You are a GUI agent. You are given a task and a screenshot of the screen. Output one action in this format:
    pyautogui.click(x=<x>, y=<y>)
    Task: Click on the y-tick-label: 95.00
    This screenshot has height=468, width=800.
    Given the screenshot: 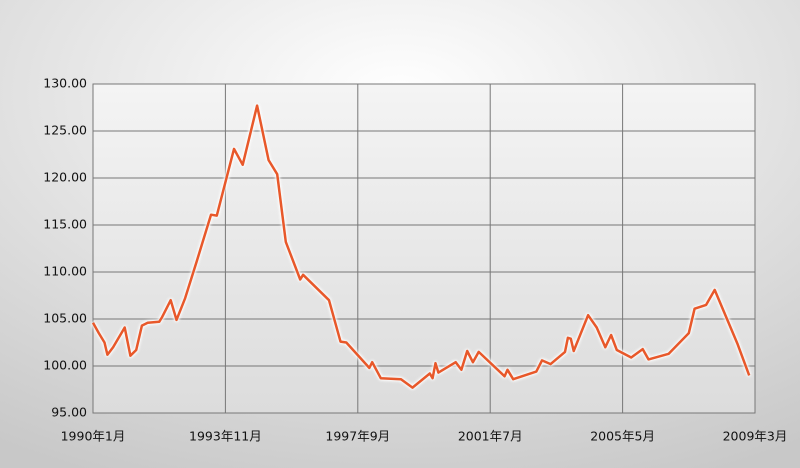 What is the action you would take?
    pyautogui.click(x=69, y=412)
    